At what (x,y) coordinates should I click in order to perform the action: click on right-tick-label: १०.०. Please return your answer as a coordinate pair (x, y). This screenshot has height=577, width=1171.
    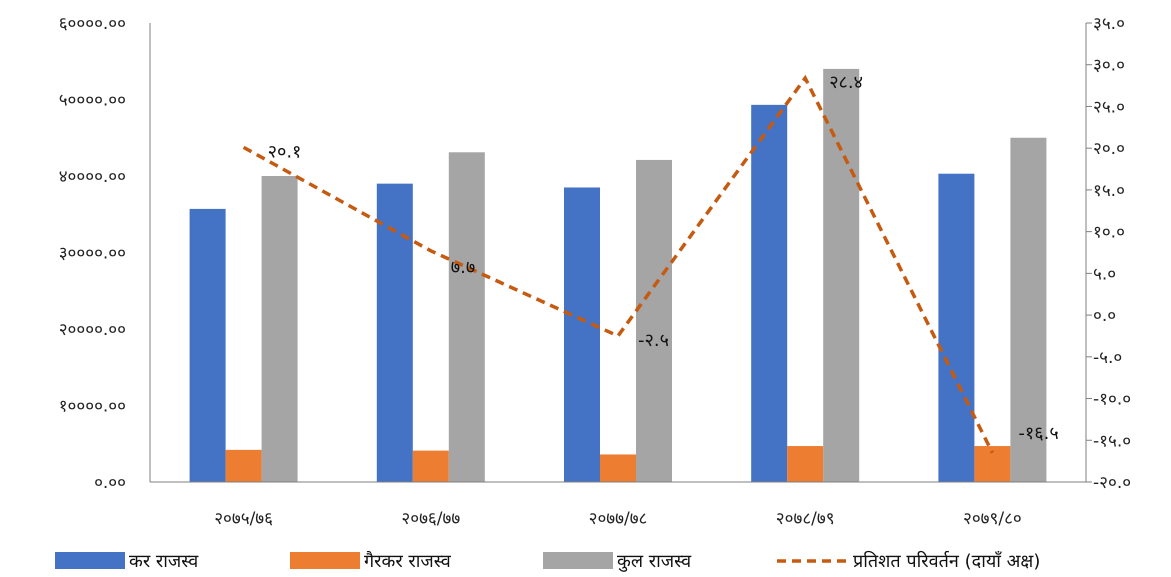
    Looking at the image, I should click on (1109, 233).